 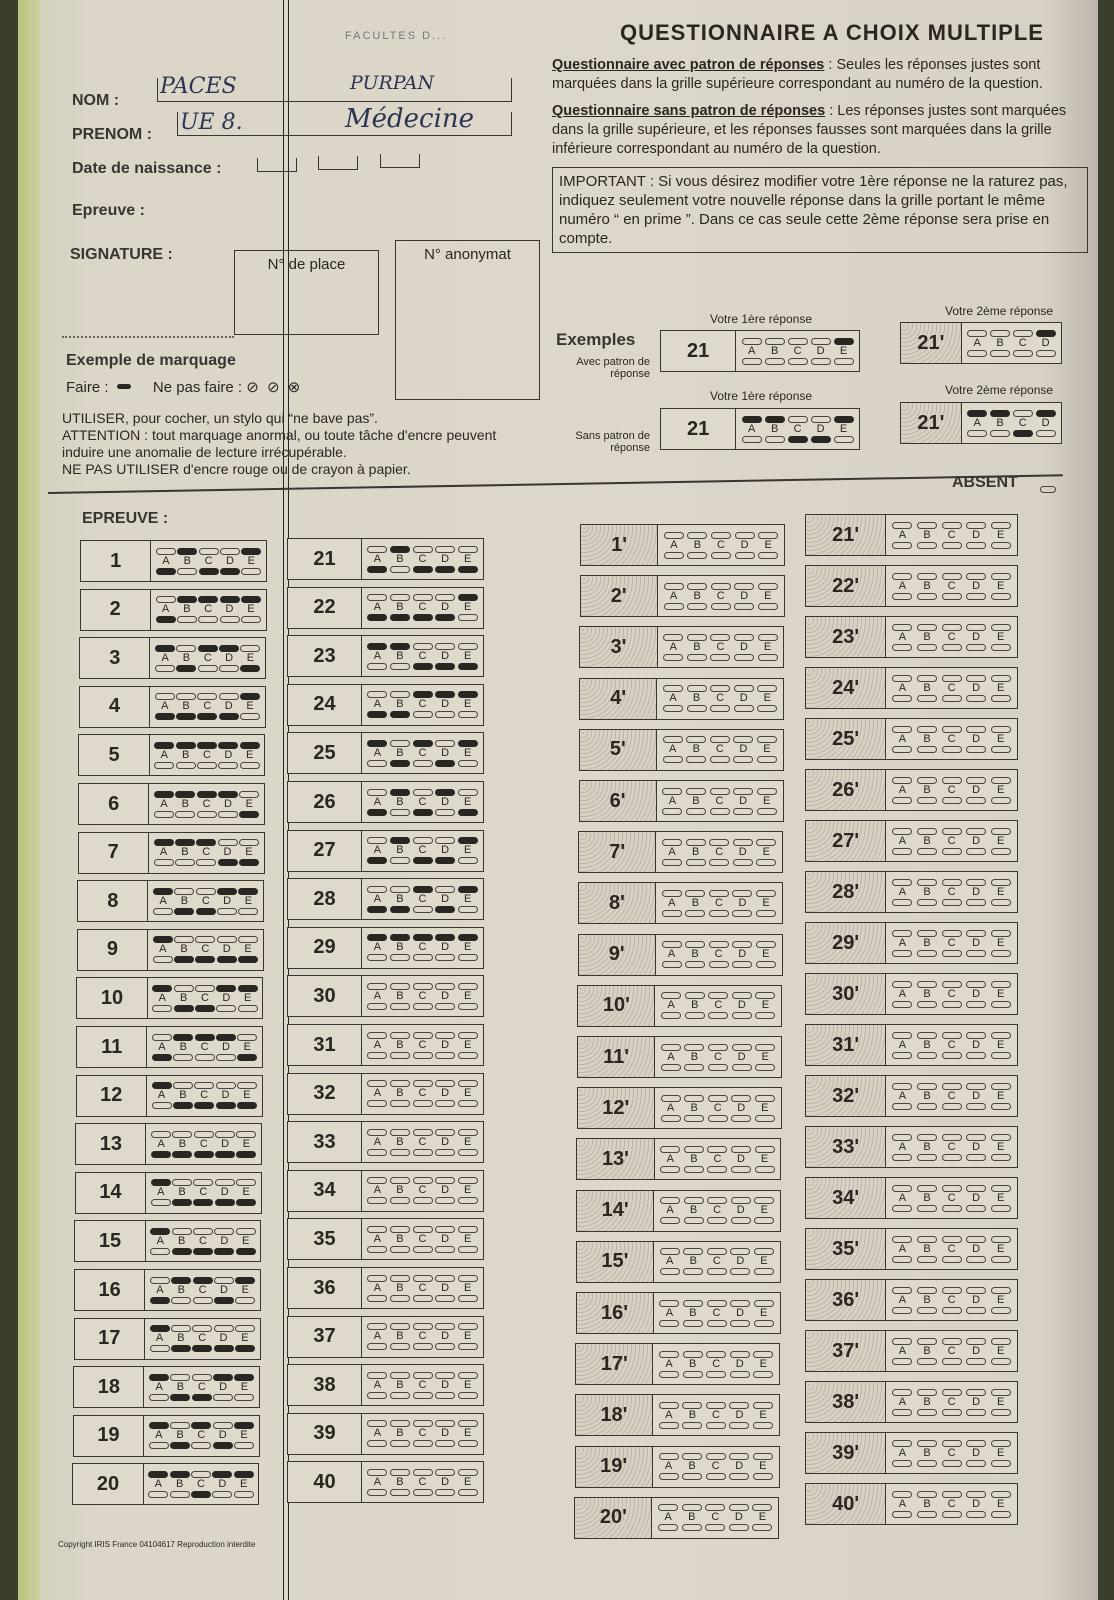 I want to click on nom-field, so click(x=334, y=90).